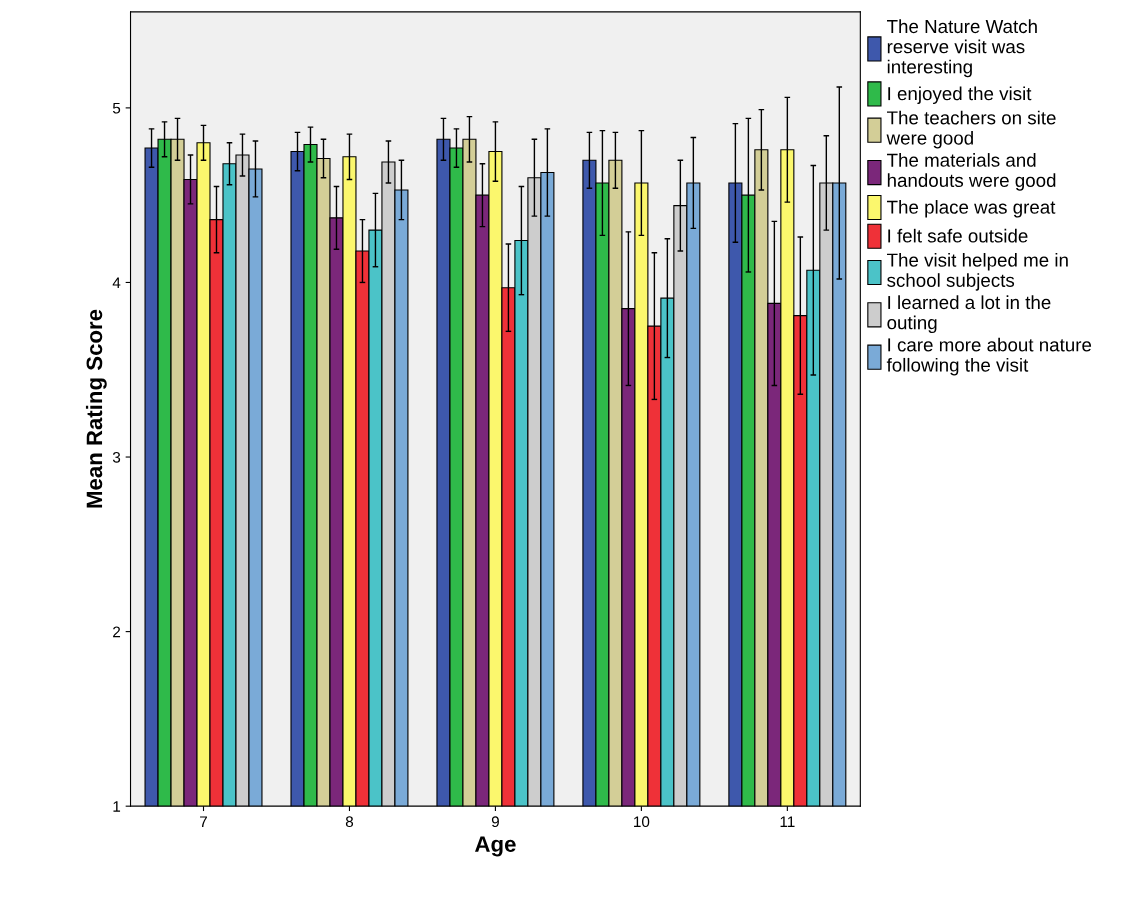  I want to click on y-tick-label: 5, so click(116, 108).